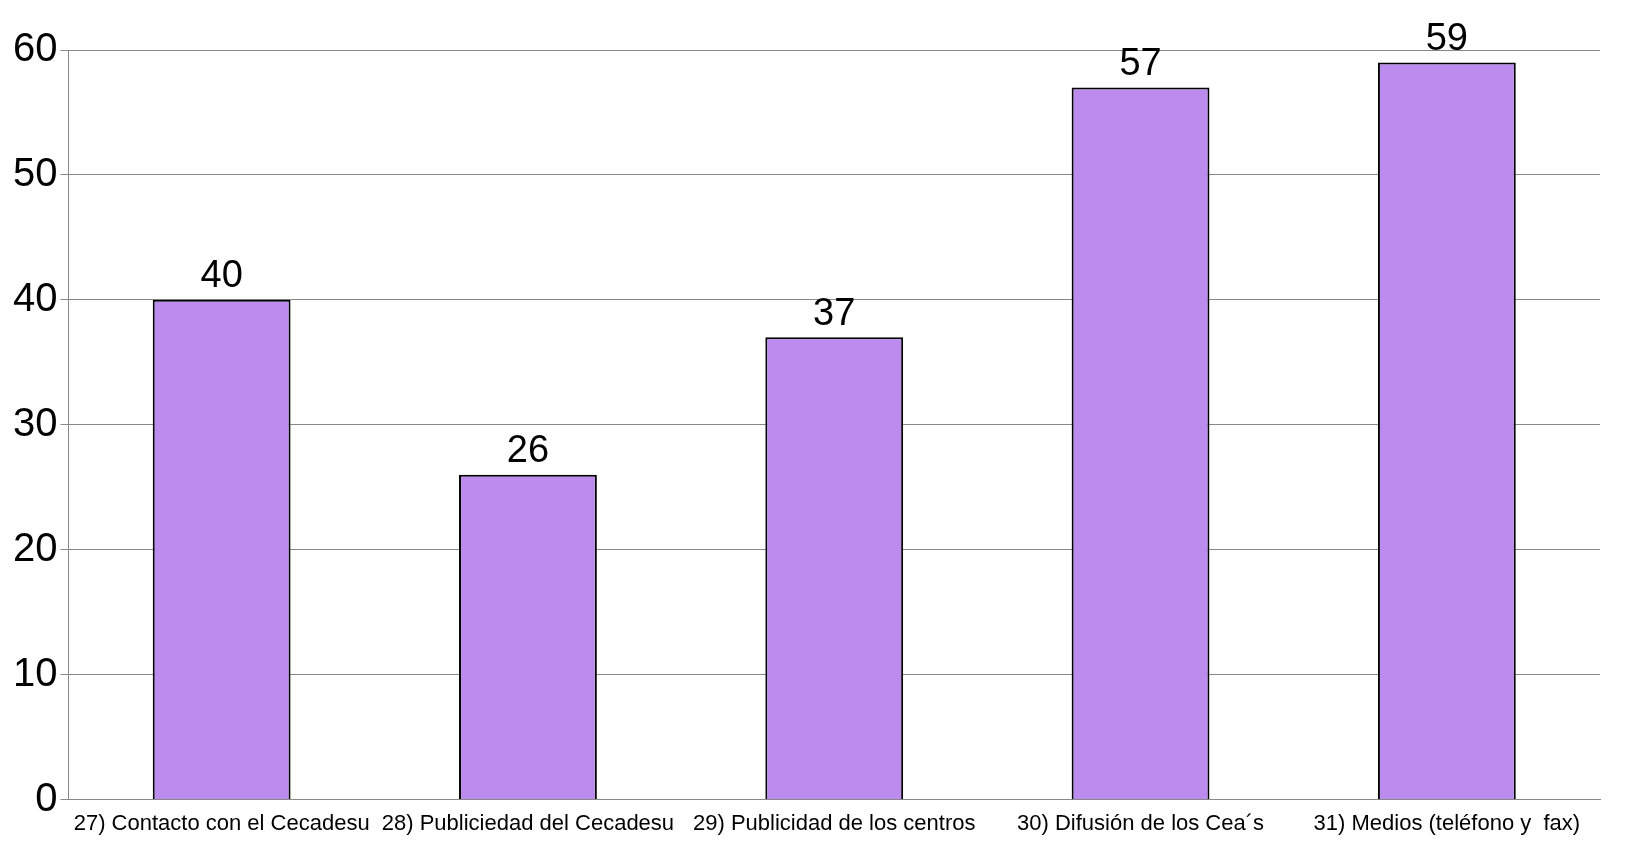  I want to click on x-tick-label: 30) Difusión de los Cea´s, so click(1141, 822).